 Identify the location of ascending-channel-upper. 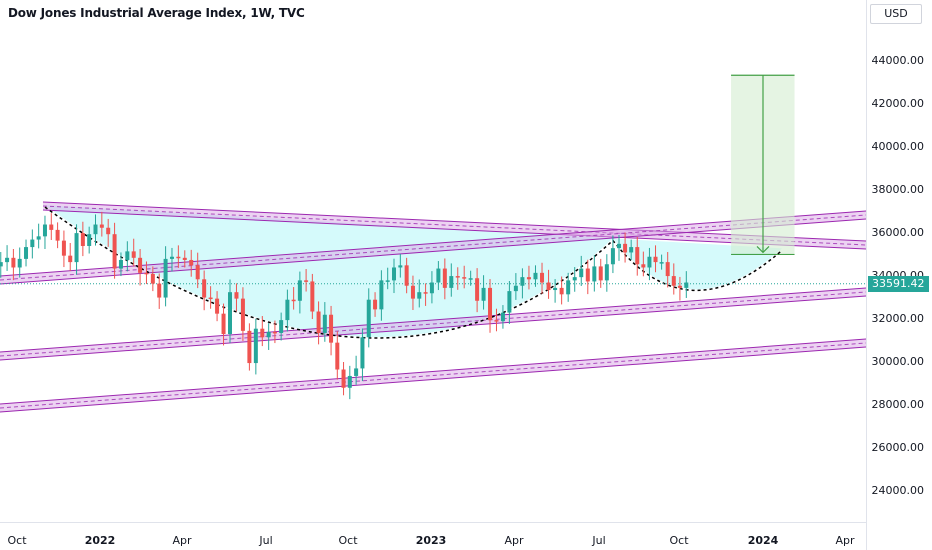
(433, 247).